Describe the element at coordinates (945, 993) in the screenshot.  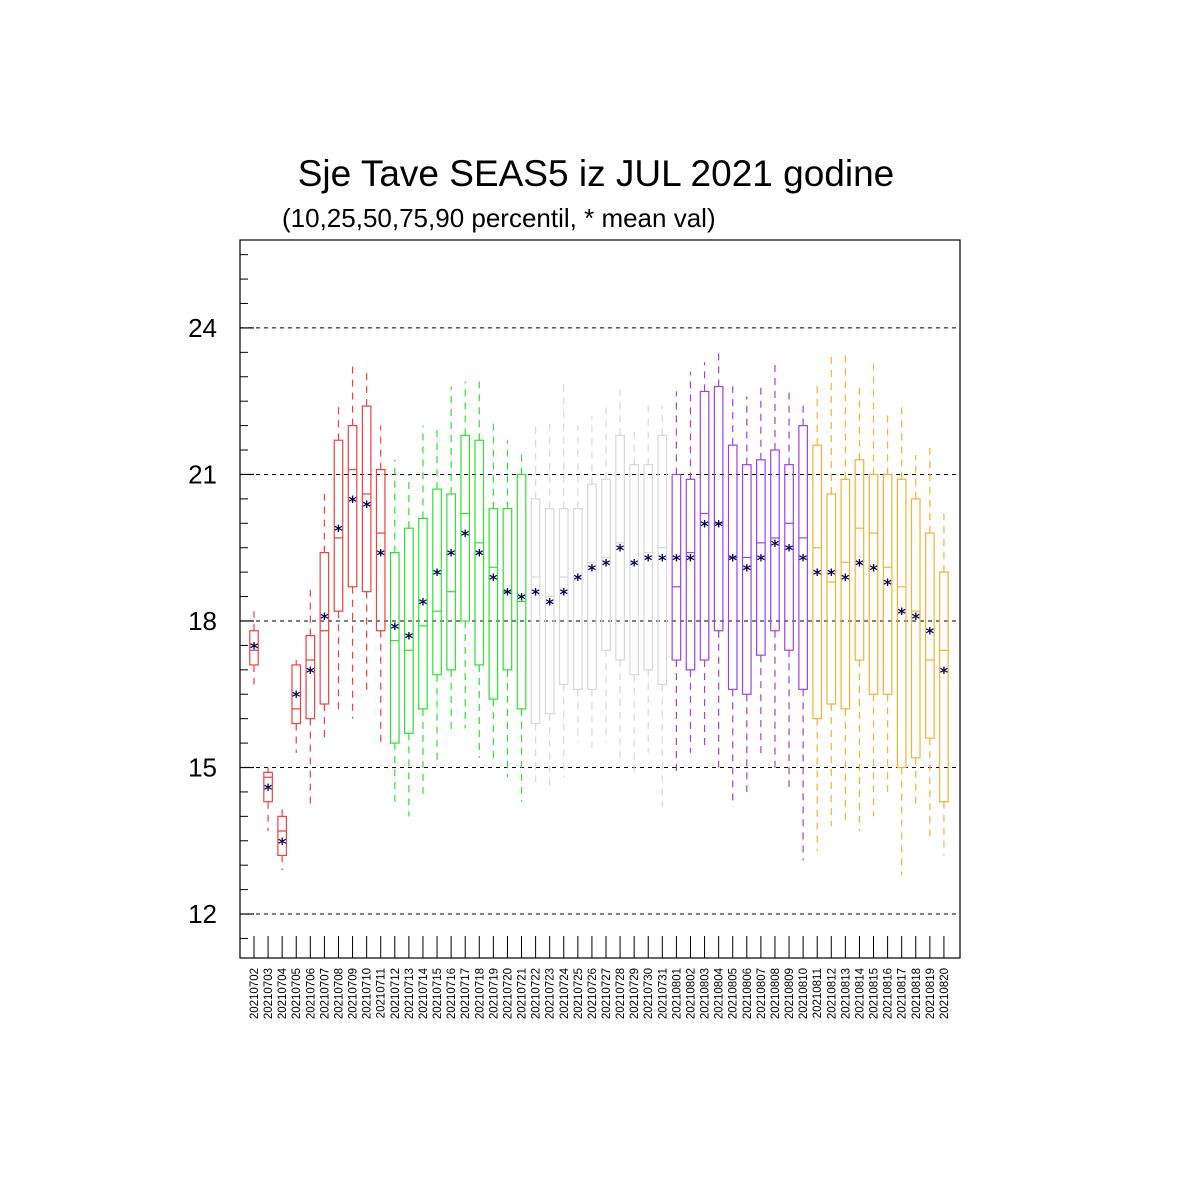
I see `x-tick-label: 20210820` at that location.